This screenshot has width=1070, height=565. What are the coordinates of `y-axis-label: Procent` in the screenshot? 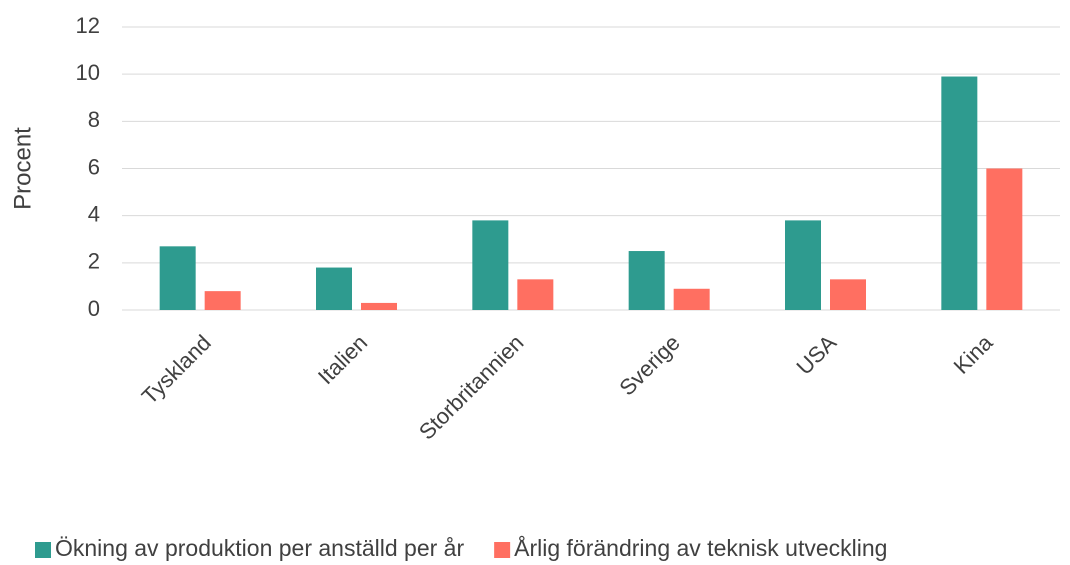 It's located at (22, 168).